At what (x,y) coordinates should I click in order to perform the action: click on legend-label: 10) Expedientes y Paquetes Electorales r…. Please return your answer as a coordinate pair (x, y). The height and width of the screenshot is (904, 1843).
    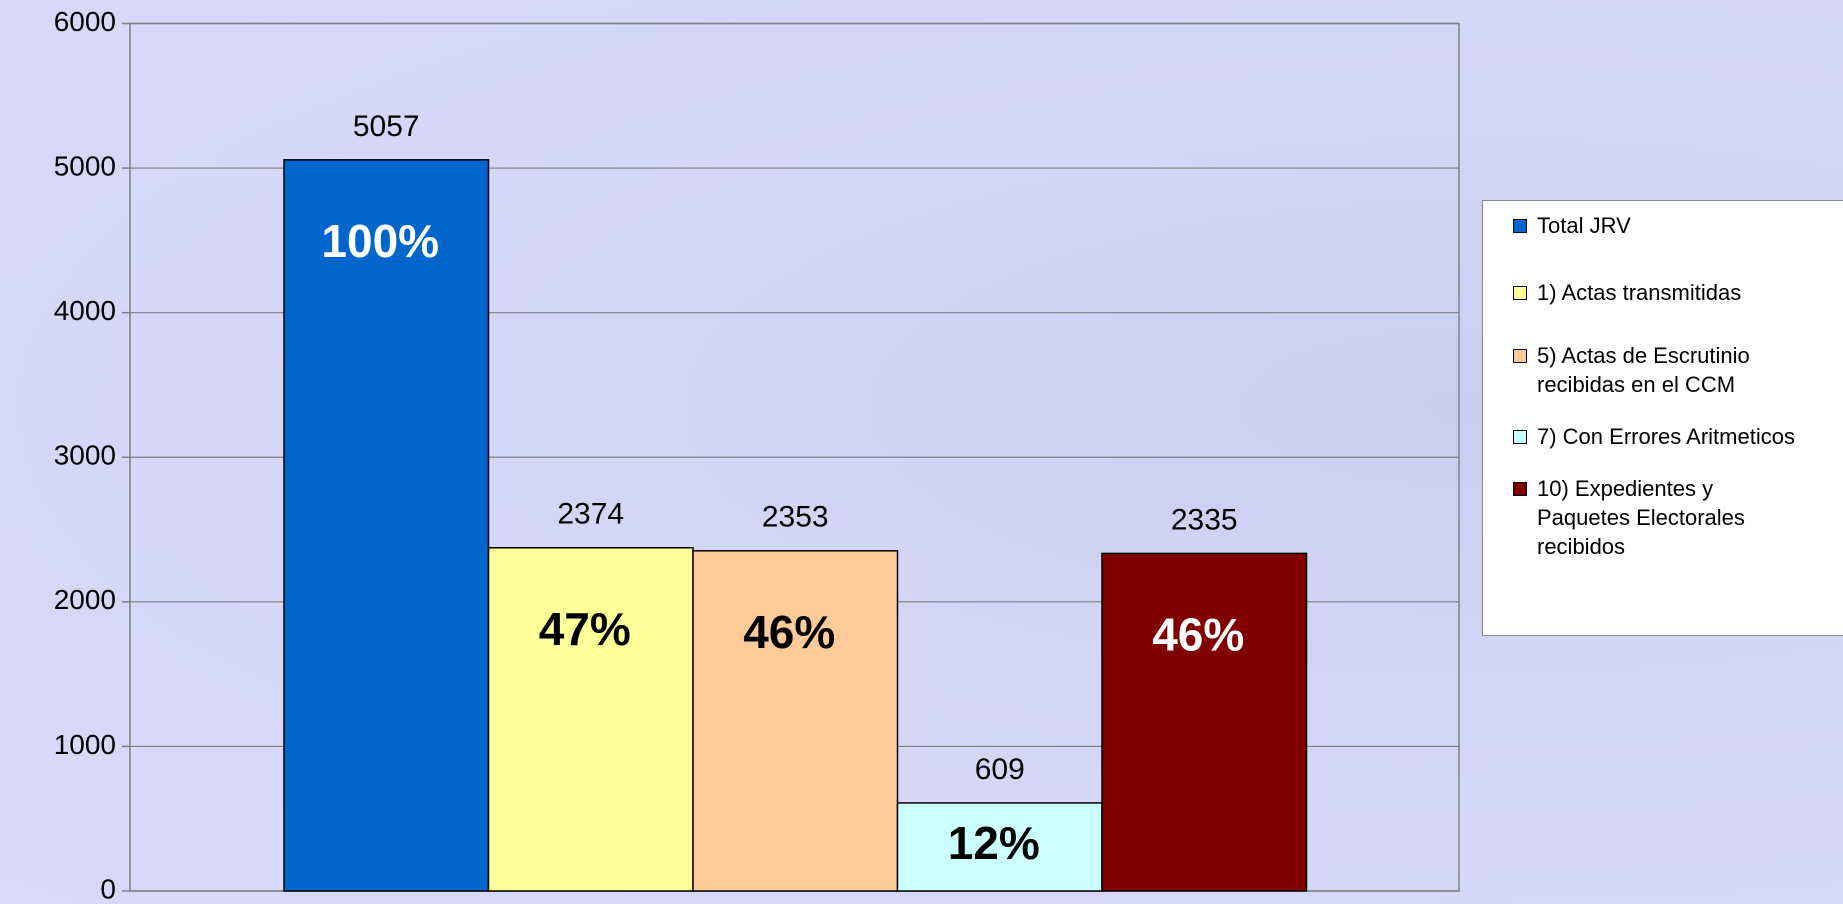
    Looking at the image, I should click on (1641, 517).